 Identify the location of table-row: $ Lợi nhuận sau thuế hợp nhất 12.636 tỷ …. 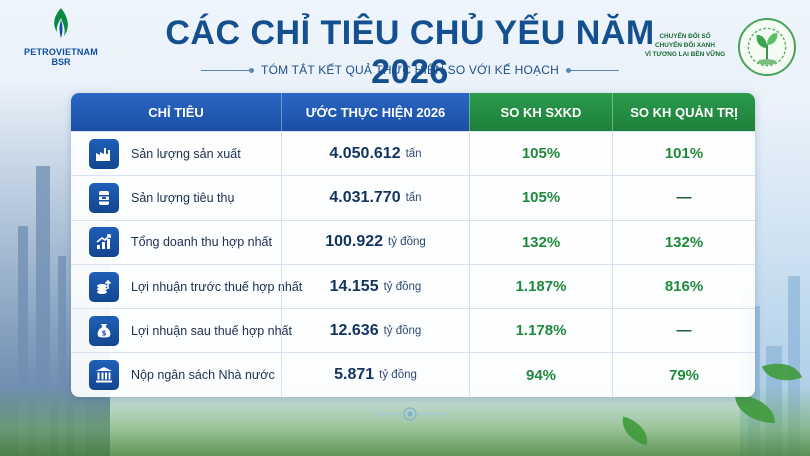
(413, 330).